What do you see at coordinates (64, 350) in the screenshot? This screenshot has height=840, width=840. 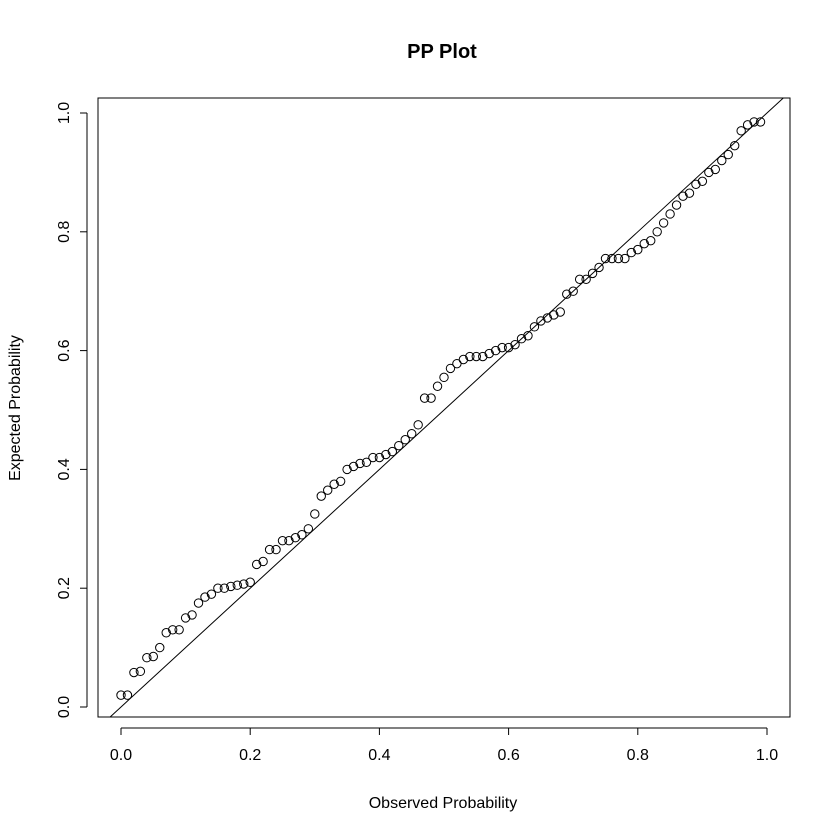 I see `y-tick-label: 0.6` at bounding box center [64, 350].